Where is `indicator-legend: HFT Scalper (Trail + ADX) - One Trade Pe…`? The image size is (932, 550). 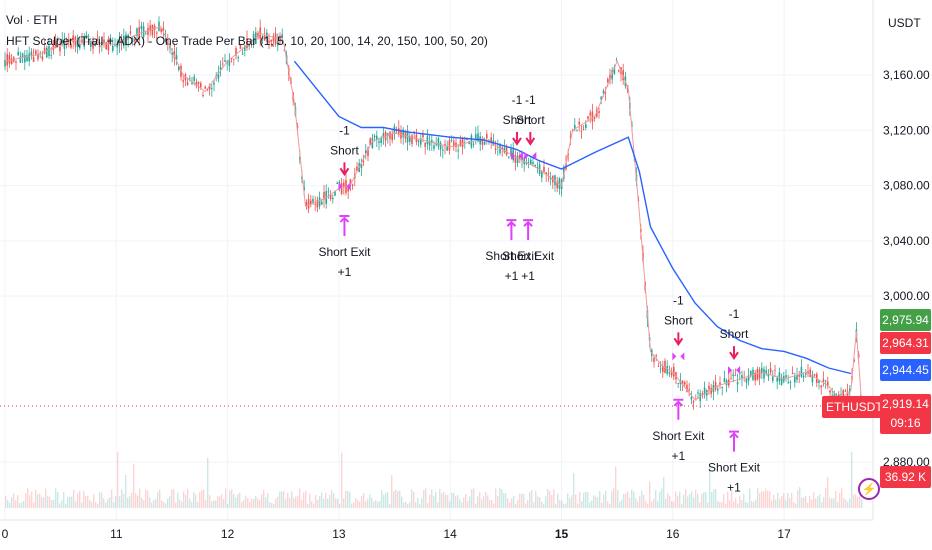 indicator-legend: HFT Scalper (Trail + ADX) - One Trade Pe… is located at coordinates (247, 41).